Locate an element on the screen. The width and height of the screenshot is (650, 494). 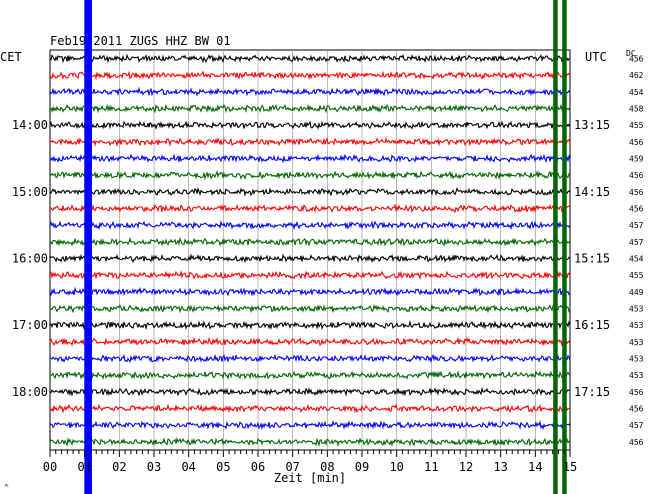
x-axis-ticks: 00 01 02 03 04 05 06 07 08 09 10 11 12 13 14 15 is located at coordinates (310, 462).